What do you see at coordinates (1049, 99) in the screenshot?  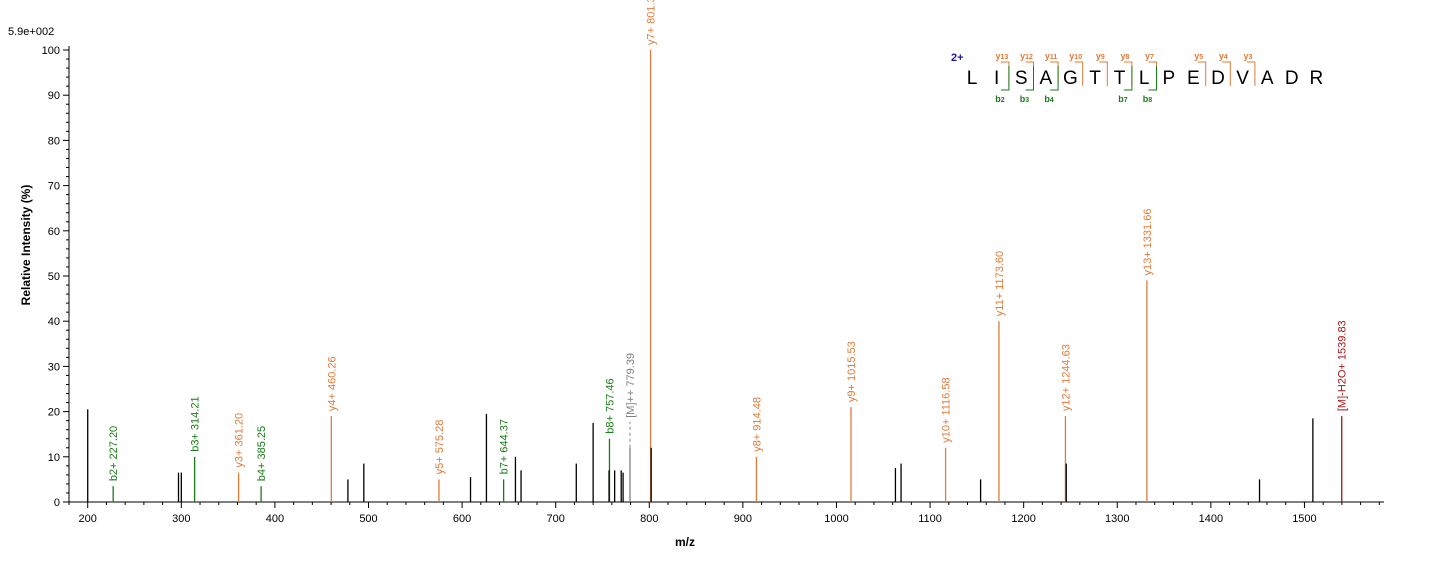 I see `b-ion-tag: b4` at bounding box center [1049, 99].